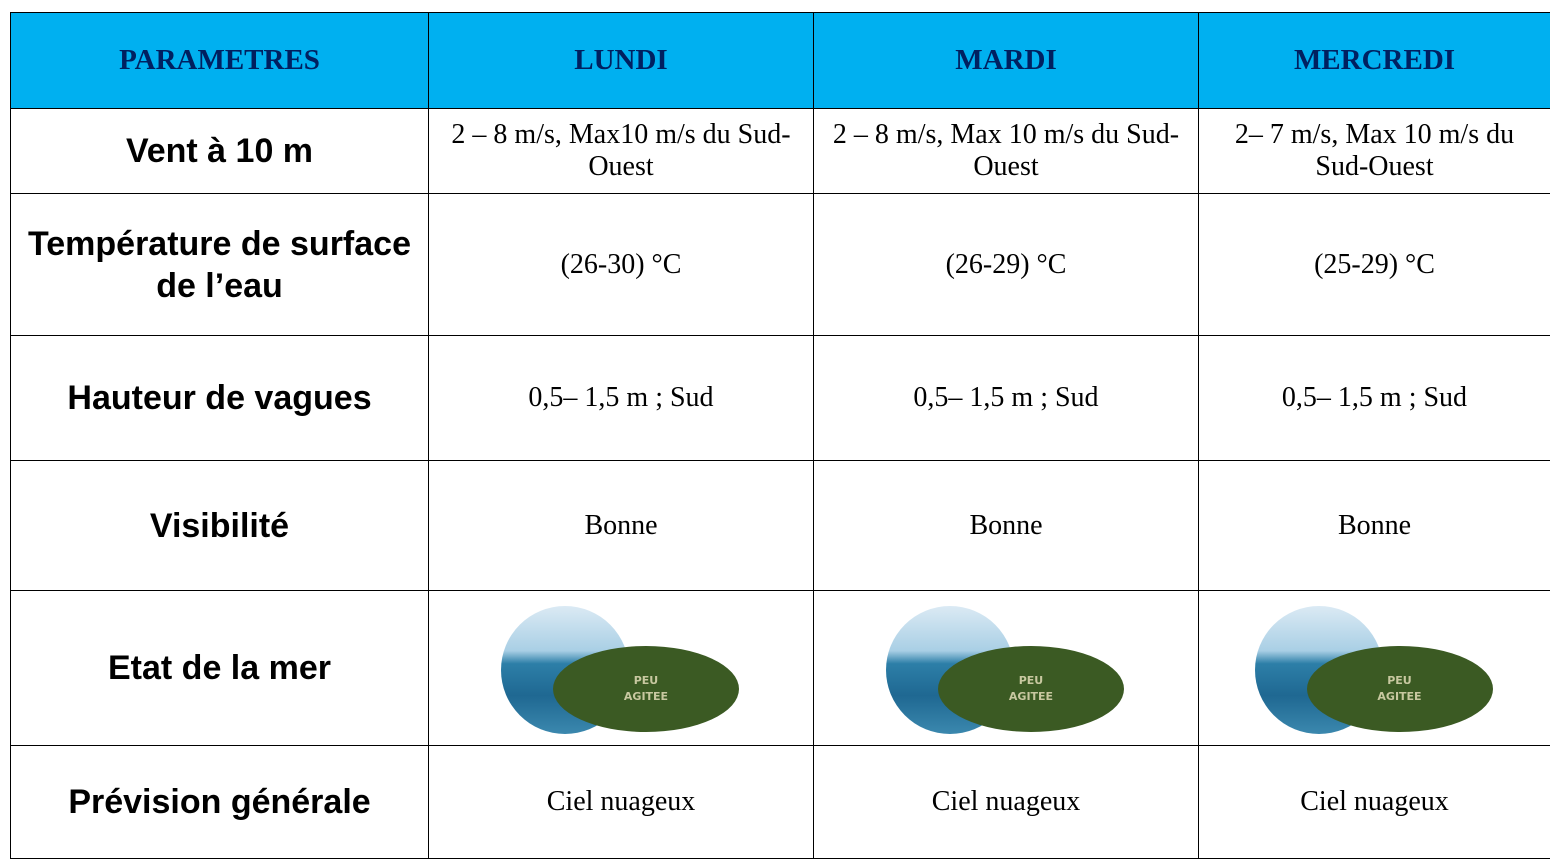 The width and height of the screenshot is (1550, 859). Describe the element at coordinates (220, 668) in the screenshot. I see `row-label: Etat de la mer` at that location.